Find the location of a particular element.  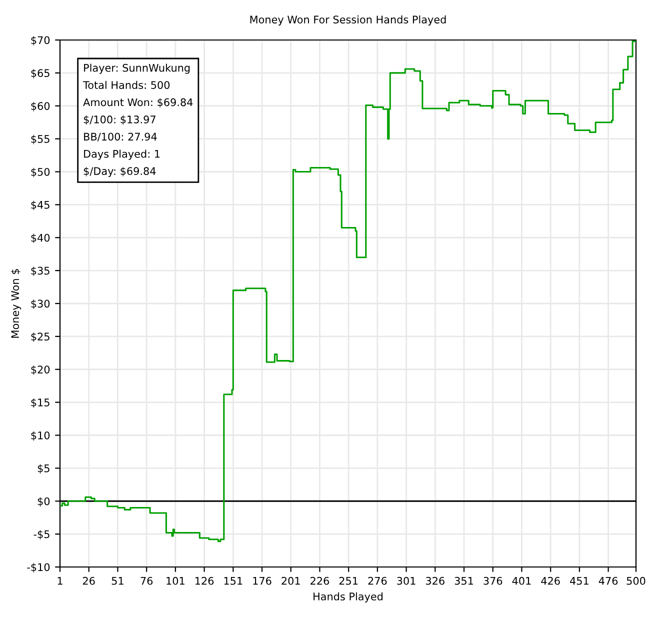

y-tick-label: $45 is located at coordinates (40, 205).